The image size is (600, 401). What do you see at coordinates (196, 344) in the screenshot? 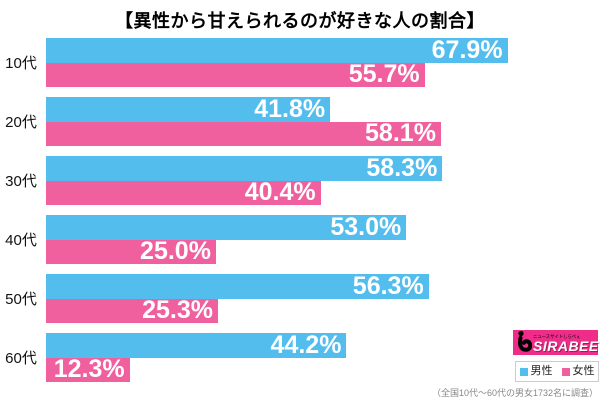
I see `male-bar: 44.2%` at bounding box center [196, 344].